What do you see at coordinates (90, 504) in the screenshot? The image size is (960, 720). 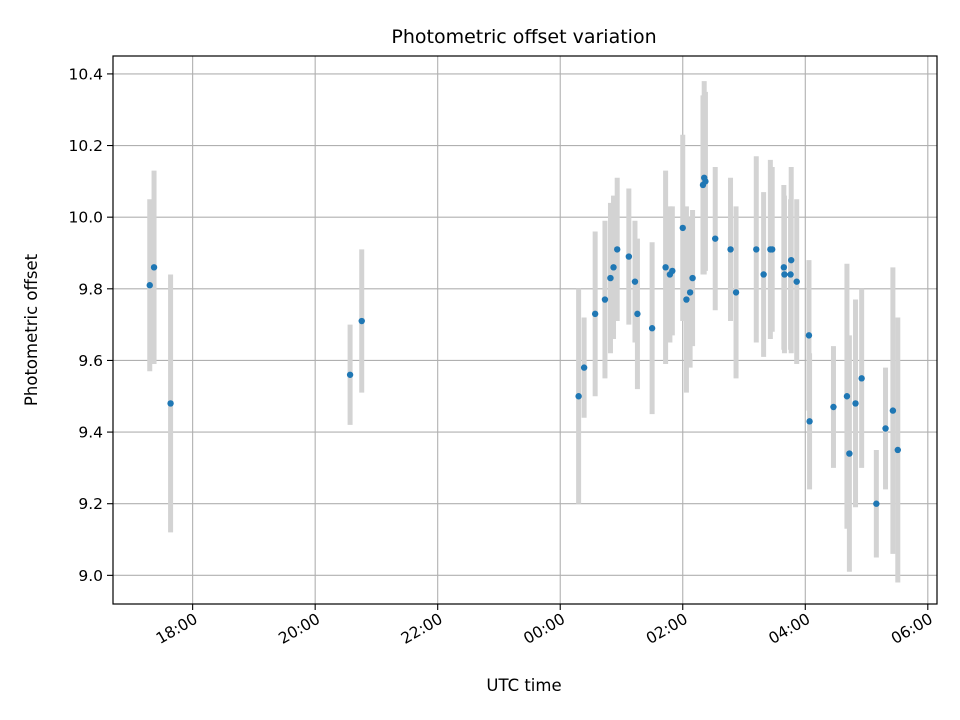 I see `y-tick-label: 9.2` at bounding box center [90, 504].